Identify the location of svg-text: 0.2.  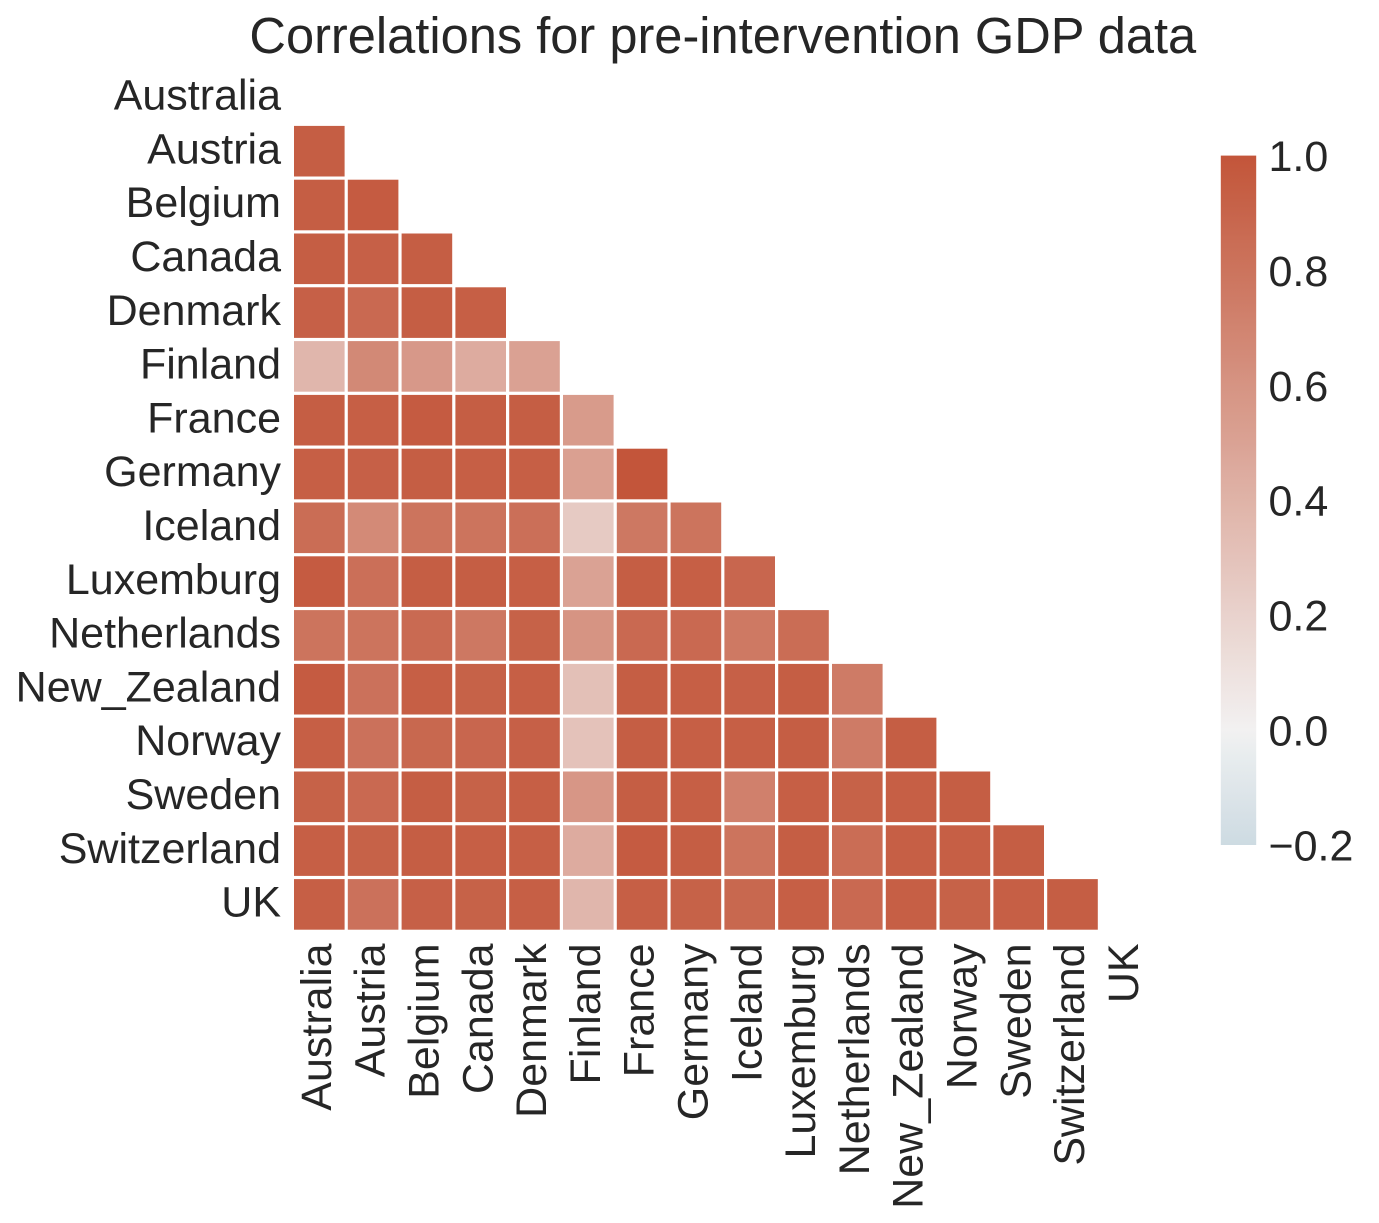
(1299, 617).